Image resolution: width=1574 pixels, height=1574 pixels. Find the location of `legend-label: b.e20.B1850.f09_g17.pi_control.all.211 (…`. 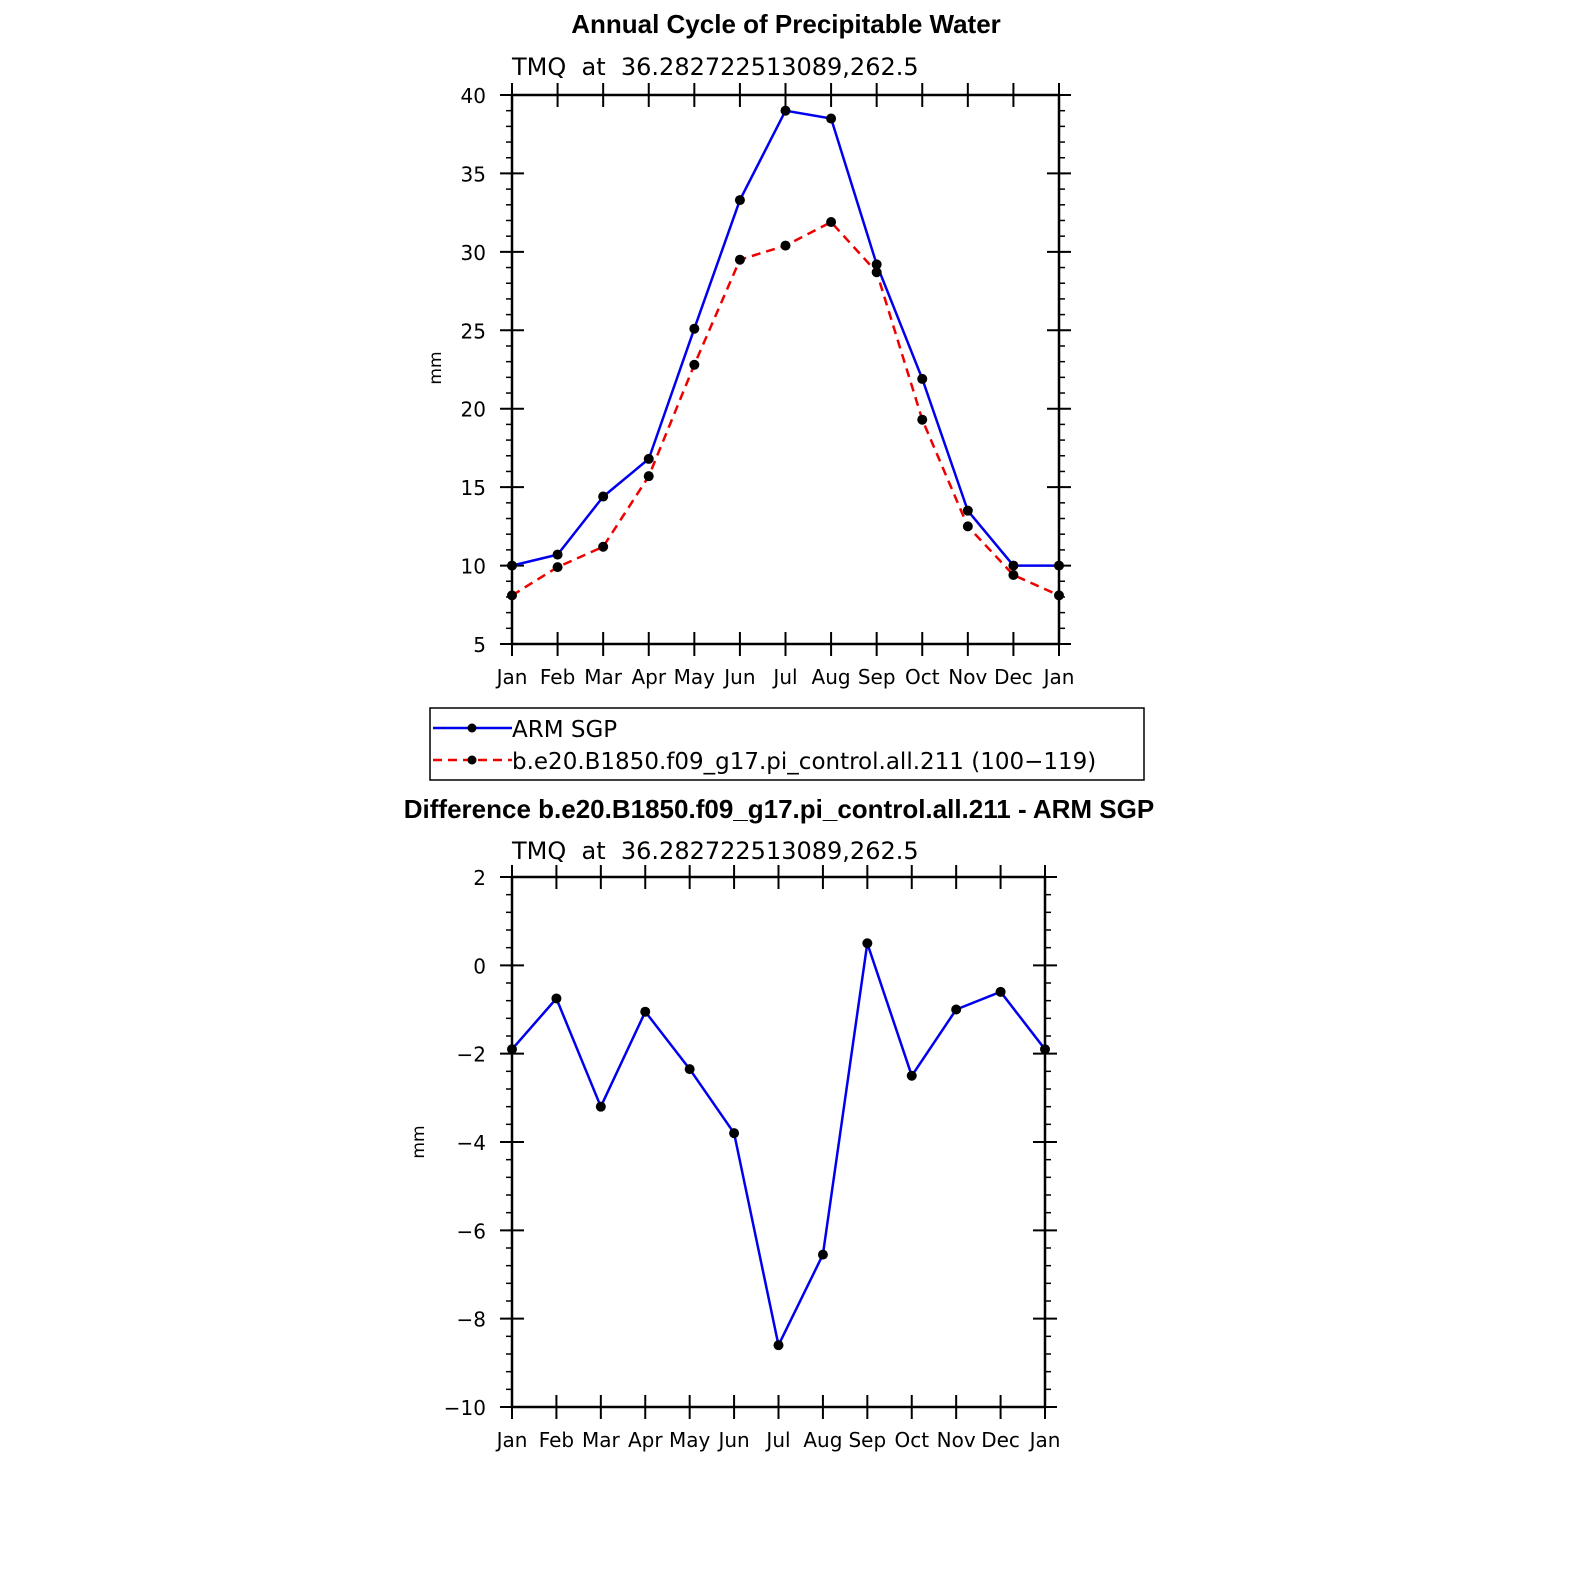

legend-label: b.e20.B1850.f09_g17.pi_control.all.211 (… is located at coordinates (804, 762).